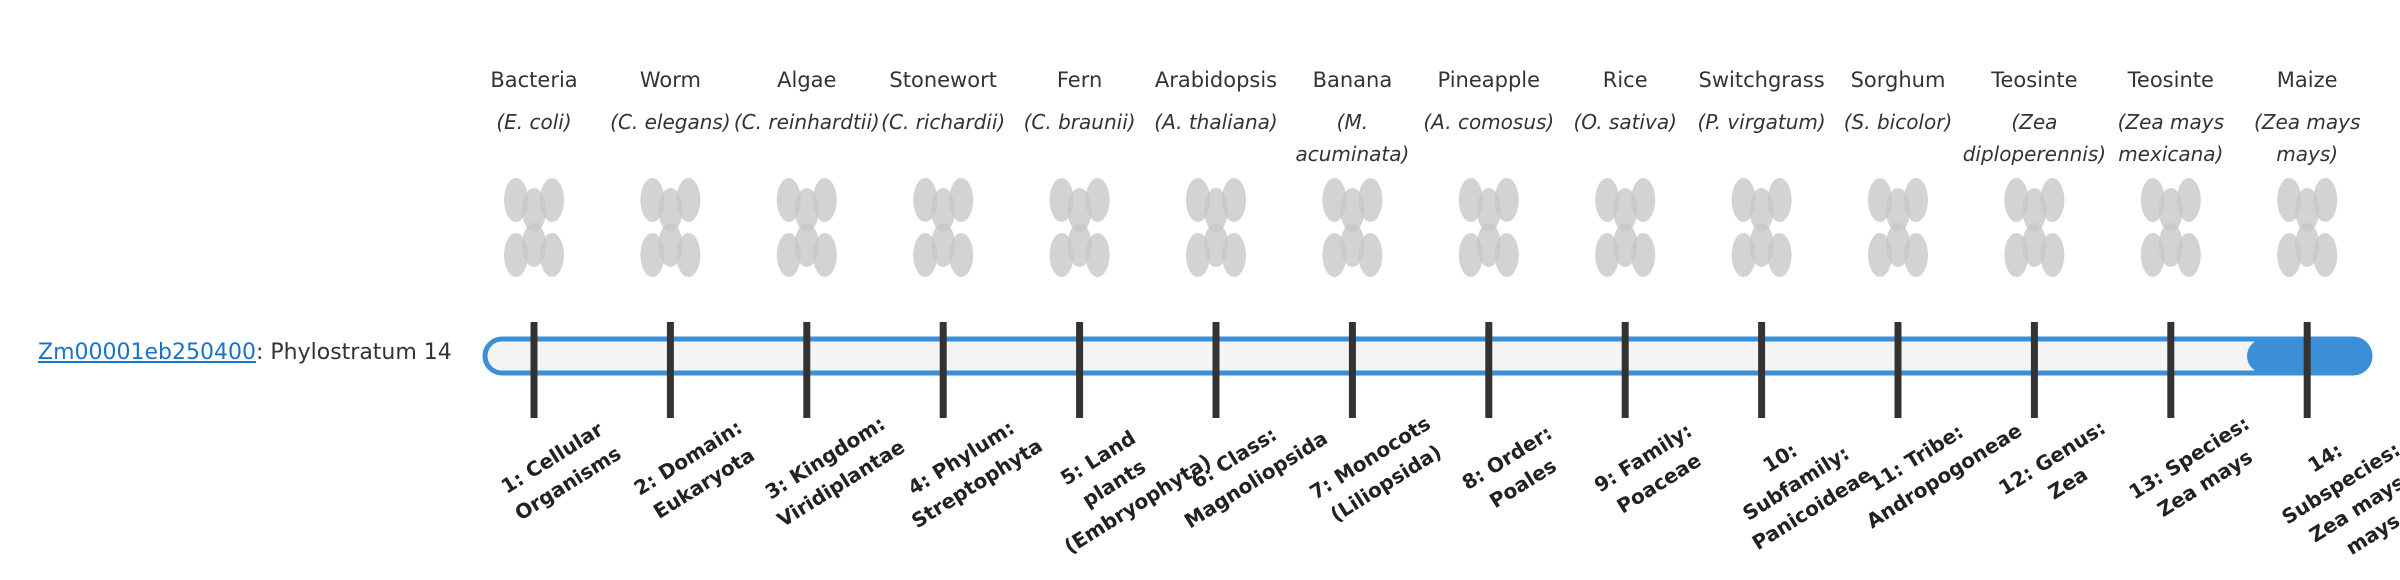 The width and height of the screenshot is (2400, 580). What do you see at coordinates (353, 352) in the screenshot?
I see `gene-label: : Phylostratum 14` at bounding box center [353, 352].